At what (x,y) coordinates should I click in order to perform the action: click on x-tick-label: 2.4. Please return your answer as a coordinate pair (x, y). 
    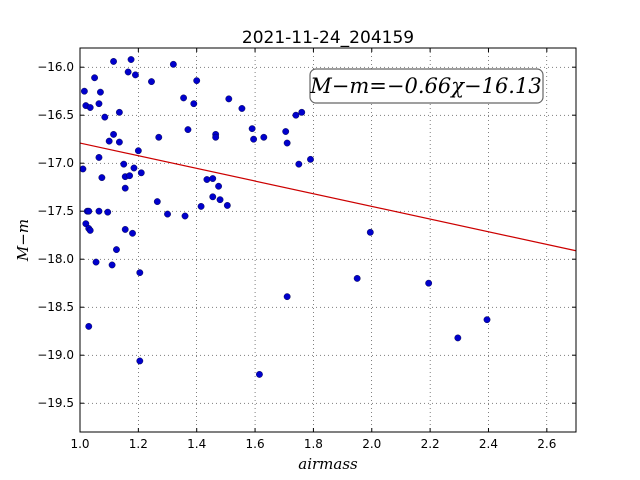
    Looking at the image, I should click on (488, 444).